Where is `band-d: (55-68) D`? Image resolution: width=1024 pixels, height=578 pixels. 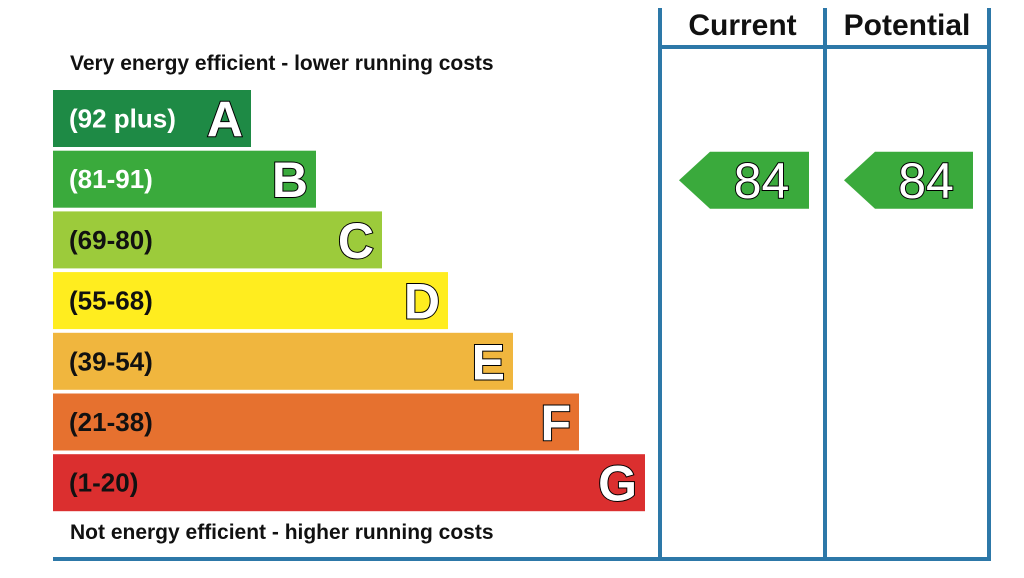
band-d: (55-68) D is located at coordinates (250, 301).